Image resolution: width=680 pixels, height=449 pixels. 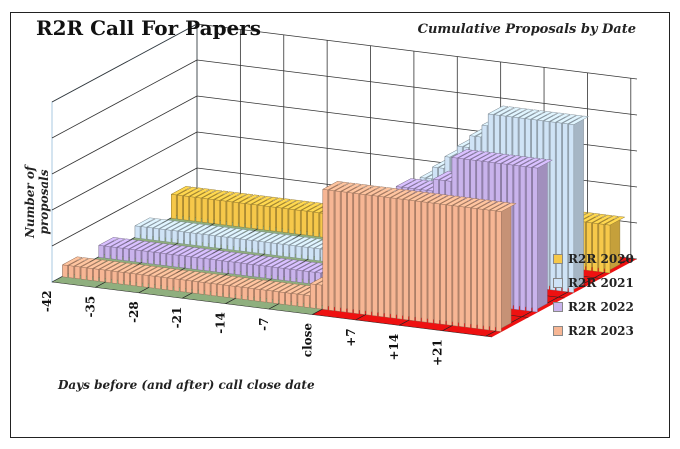 What do you see at coordinates (506, 267) in the screenshot?
I see `bar` at bounding box center [506, 267].